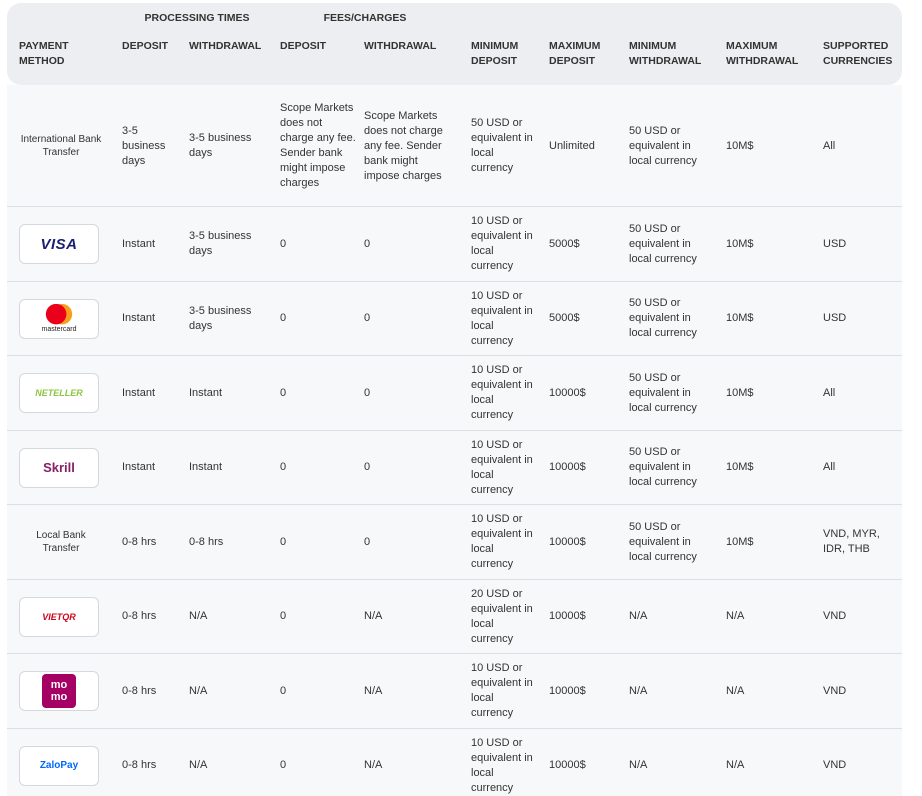 Image resolution: width=922 pixels, height=796 pixels. I want to click on logo-text: VISA, so click(59, 244).